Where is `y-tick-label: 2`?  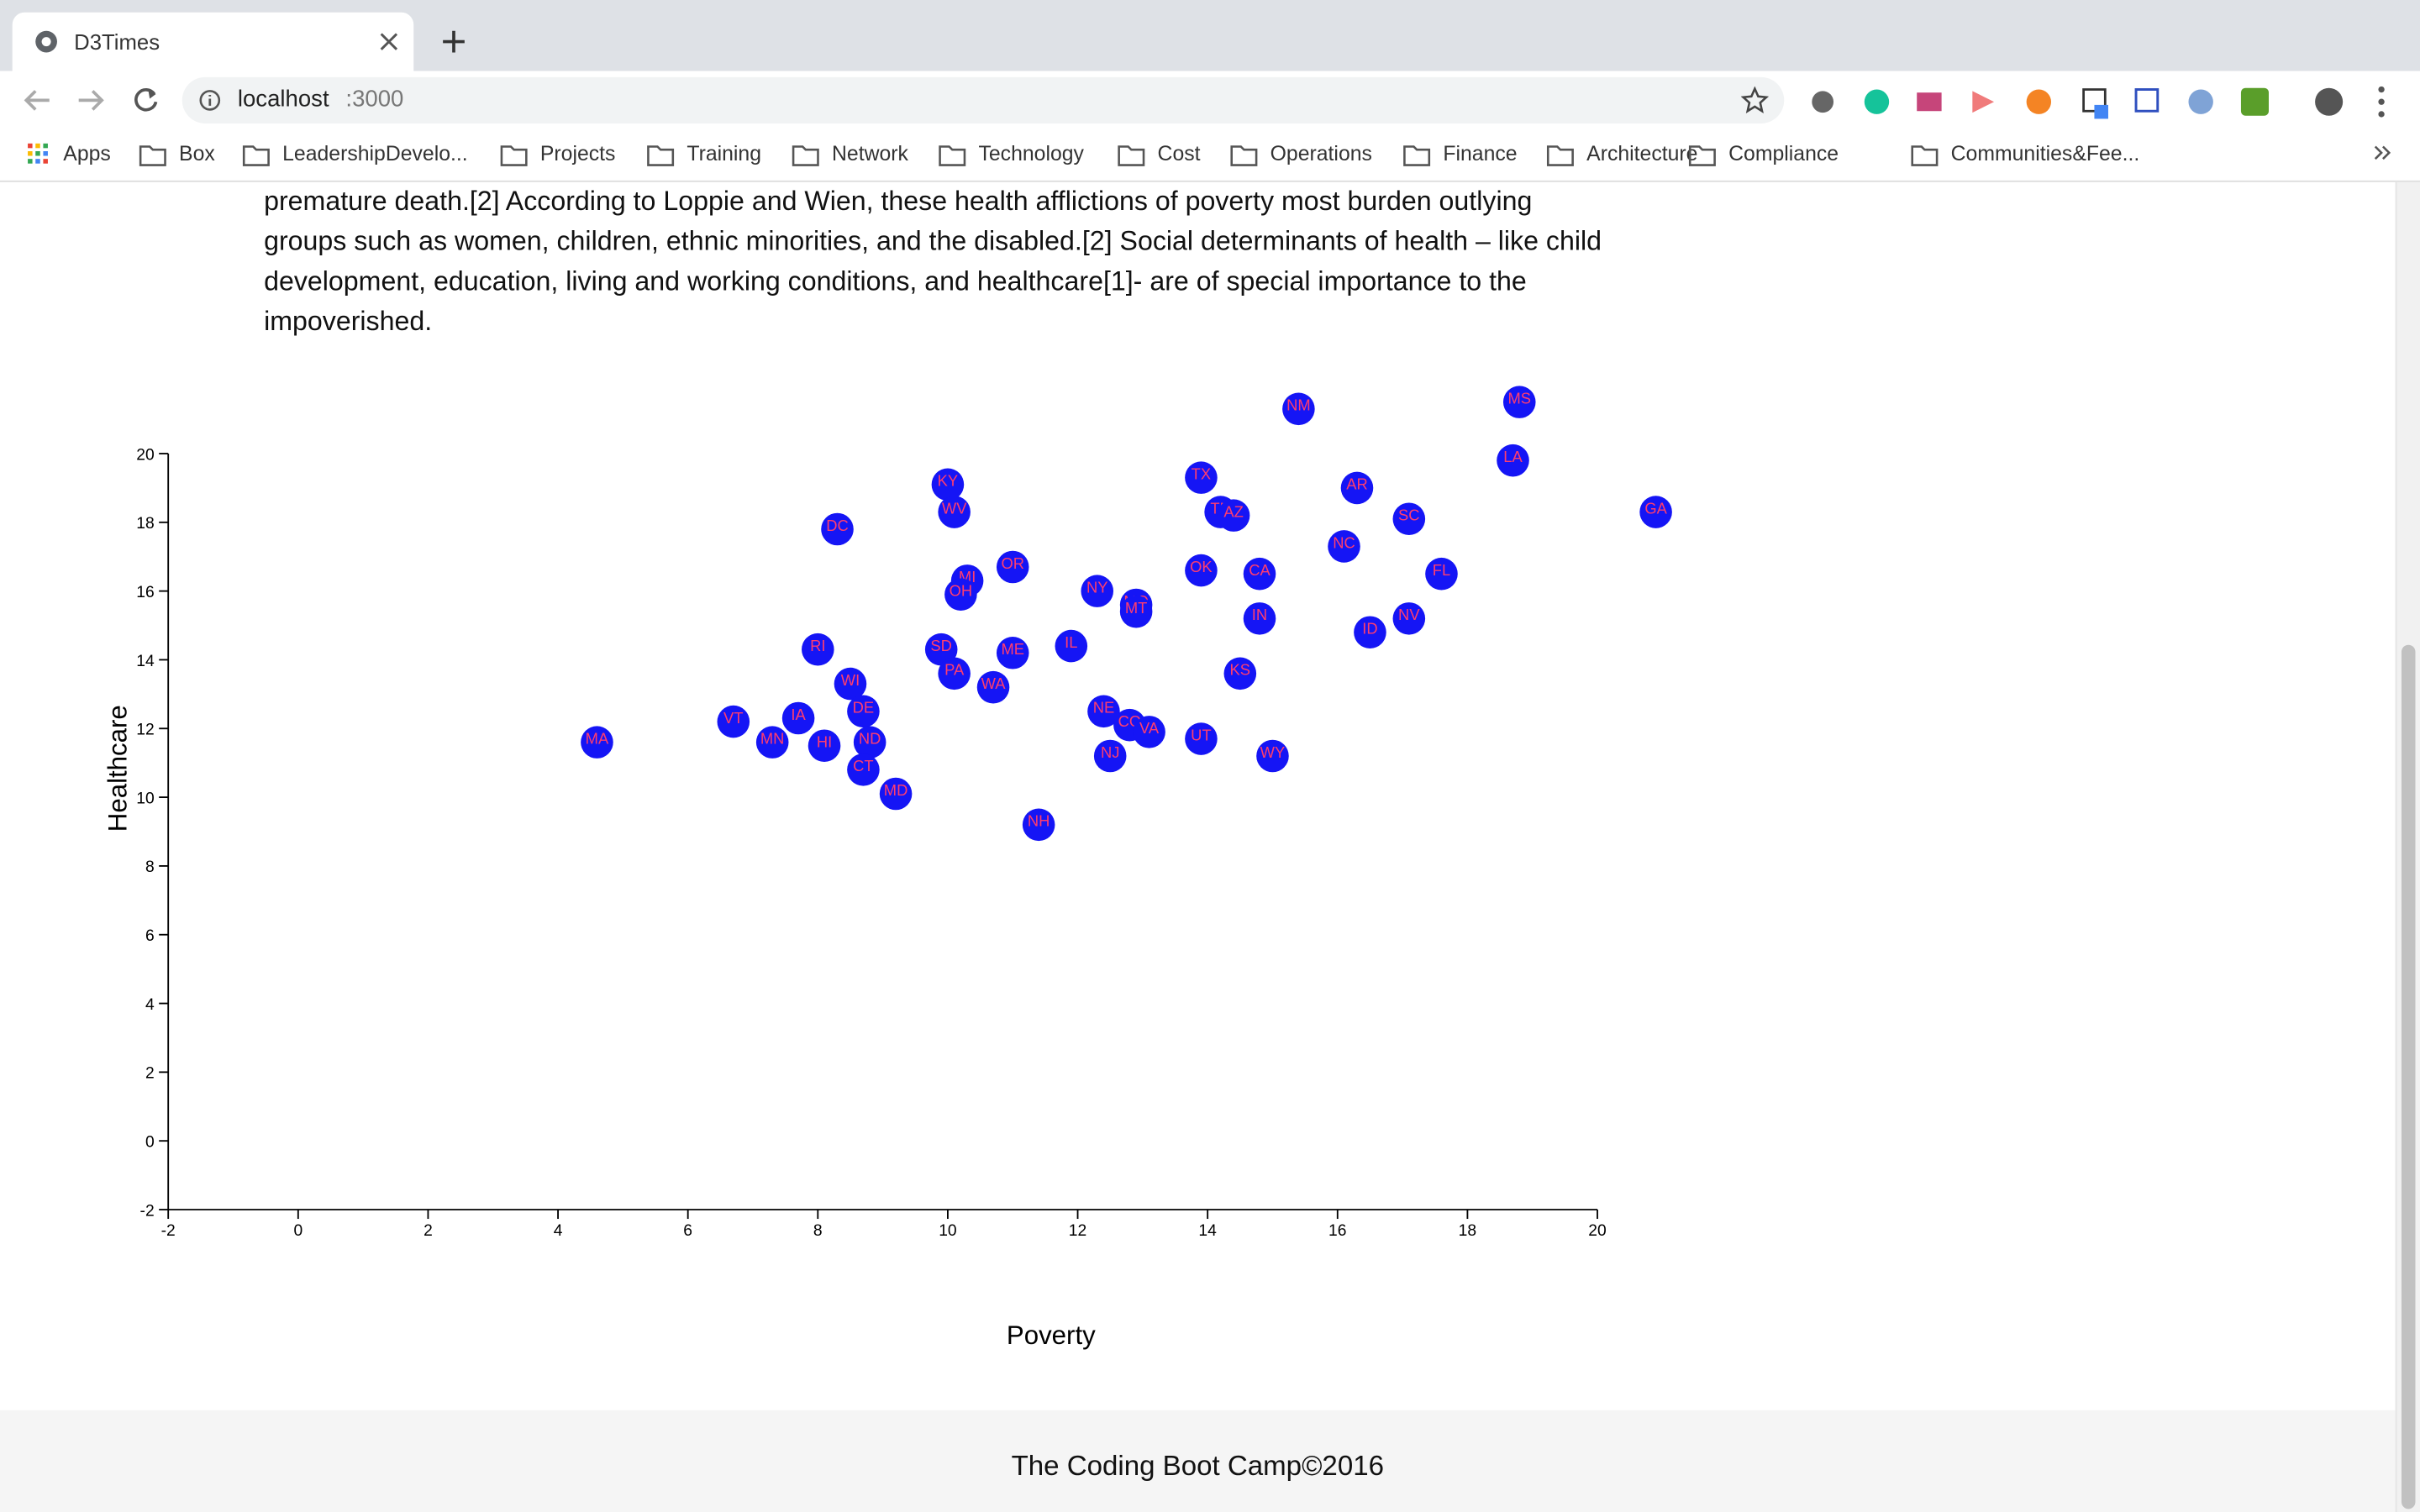
y-tick-label: 2 is located at coordinates (150, 1074).